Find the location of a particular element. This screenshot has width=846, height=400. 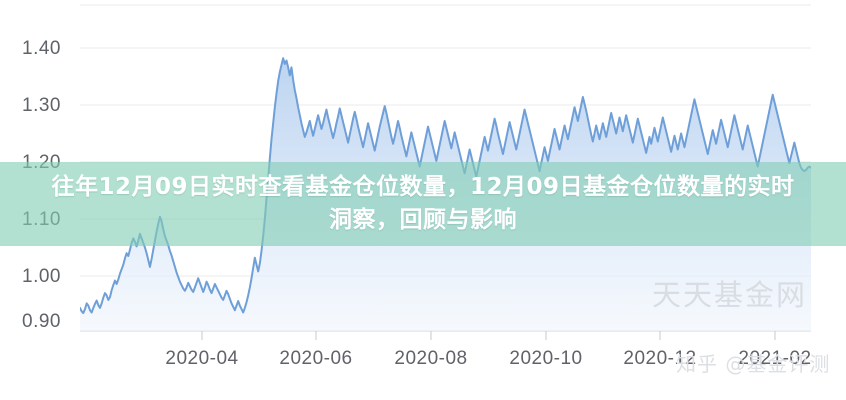

x-tick-label: 2020-10 is located at coordinates (546, 358).